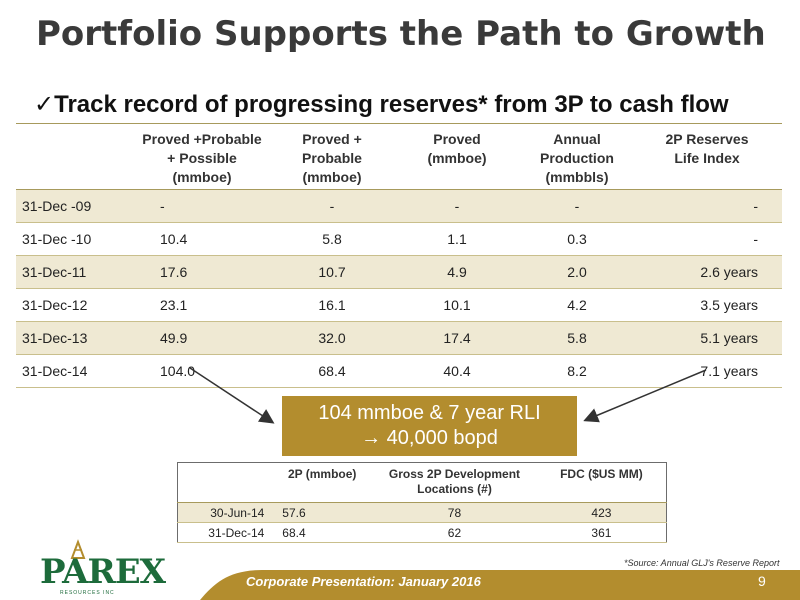 The height and width of the screenshot is (600, 800). I want to click on table-cell: 104.0, so click(202, 371).